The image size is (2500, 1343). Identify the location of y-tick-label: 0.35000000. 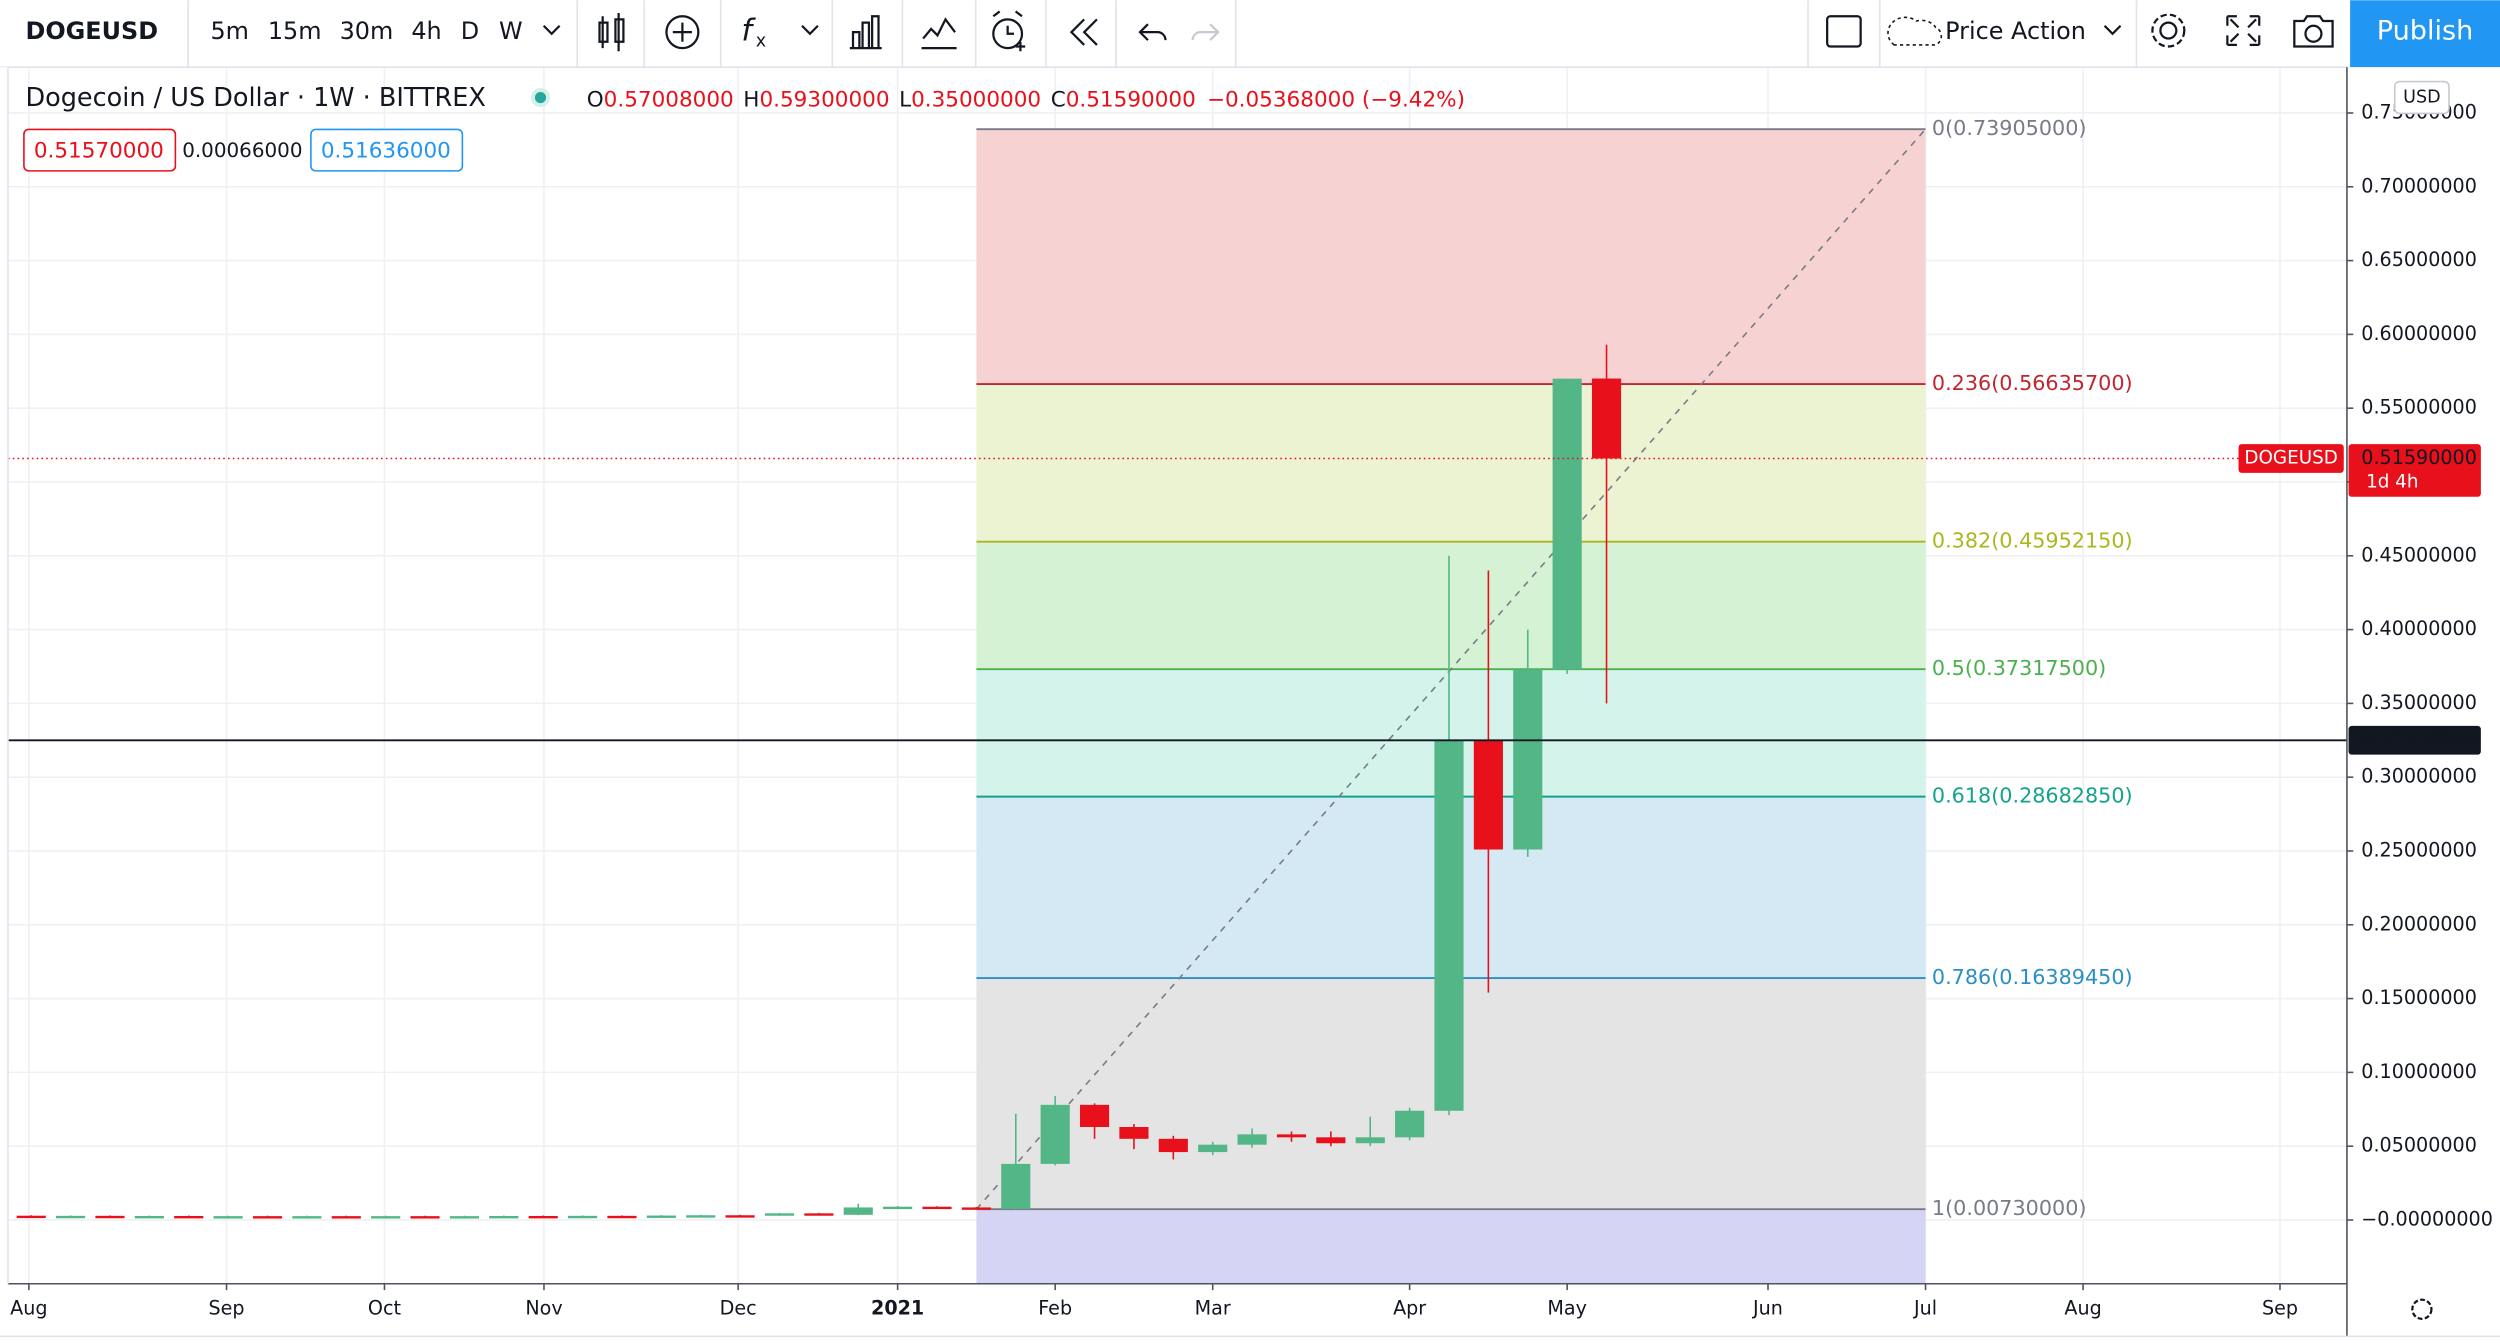
(2419, 702).